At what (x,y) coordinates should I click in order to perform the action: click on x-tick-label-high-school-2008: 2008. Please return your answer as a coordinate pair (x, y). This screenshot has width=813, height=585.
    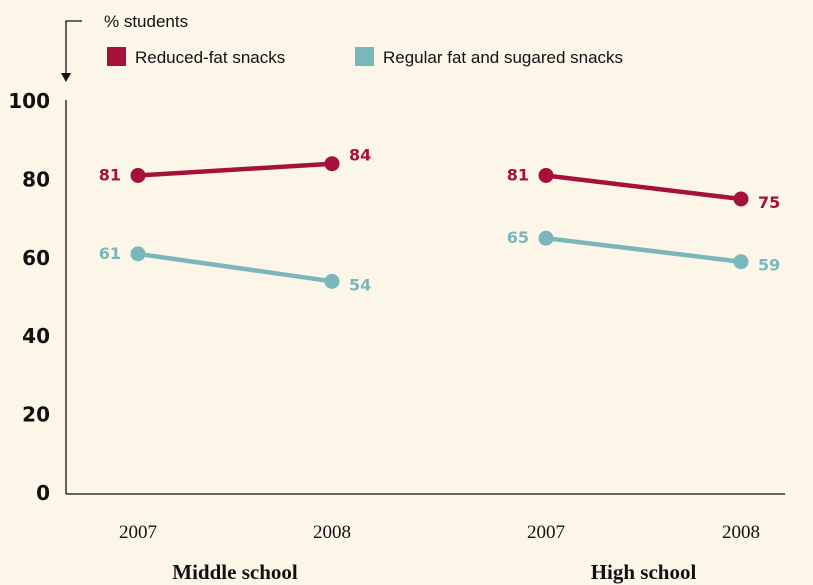
    Looking at the image, I should click on (741, 532).